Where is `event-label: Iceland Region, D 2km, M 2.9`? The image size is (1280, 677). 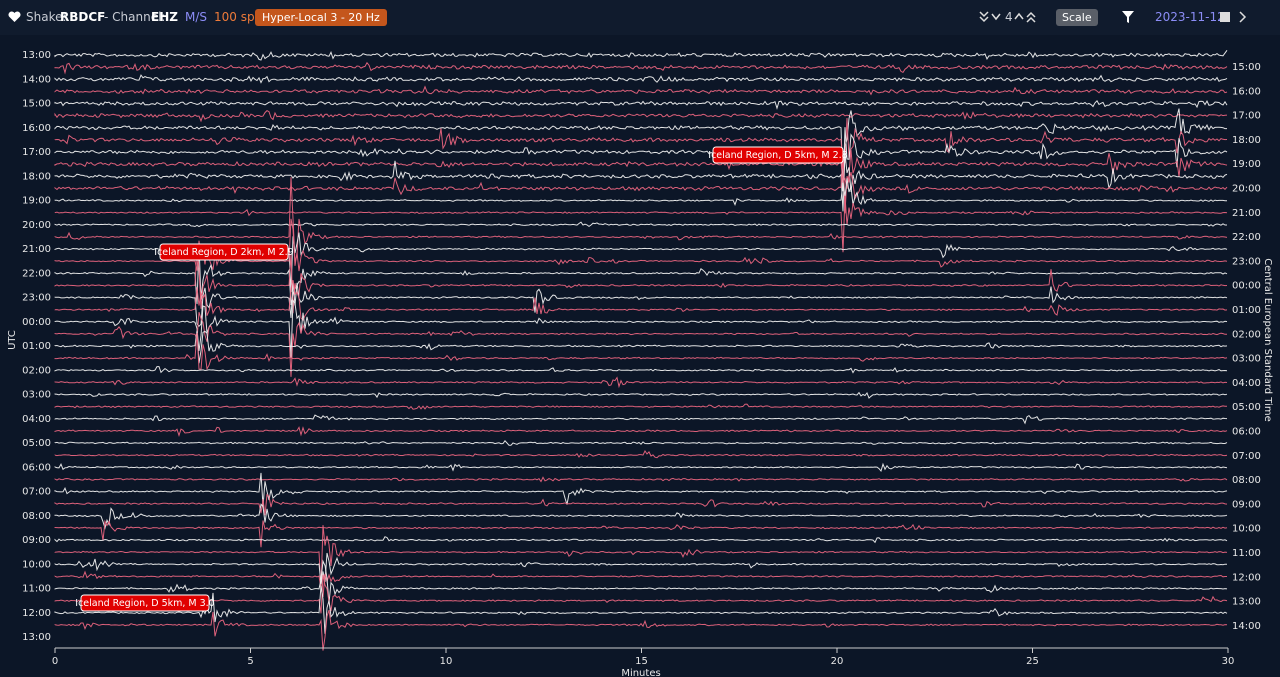 event-label: Iceland Region, D 2km, M 2.9 is located at coordinates (223, 252).